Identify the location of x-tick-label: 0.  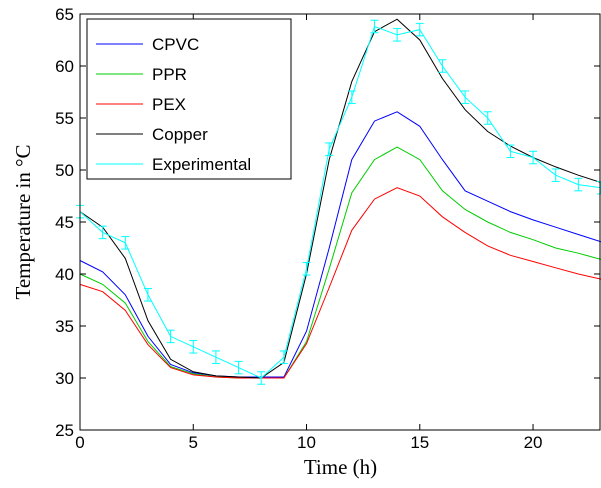
(79, 442).